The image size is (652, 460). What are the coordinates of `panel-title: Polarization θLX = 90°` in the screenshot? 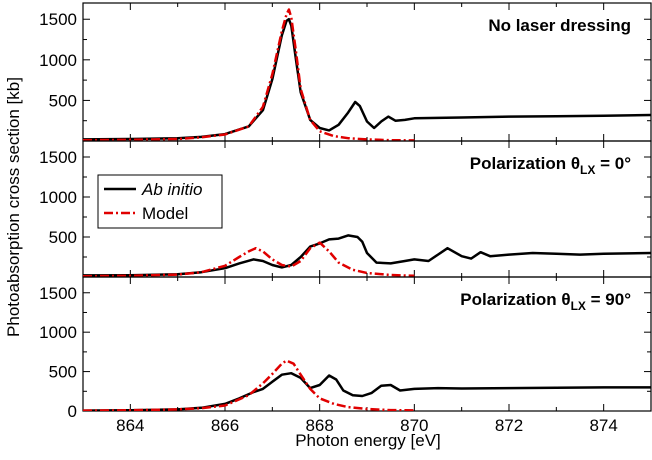 It's located at (545, 301).